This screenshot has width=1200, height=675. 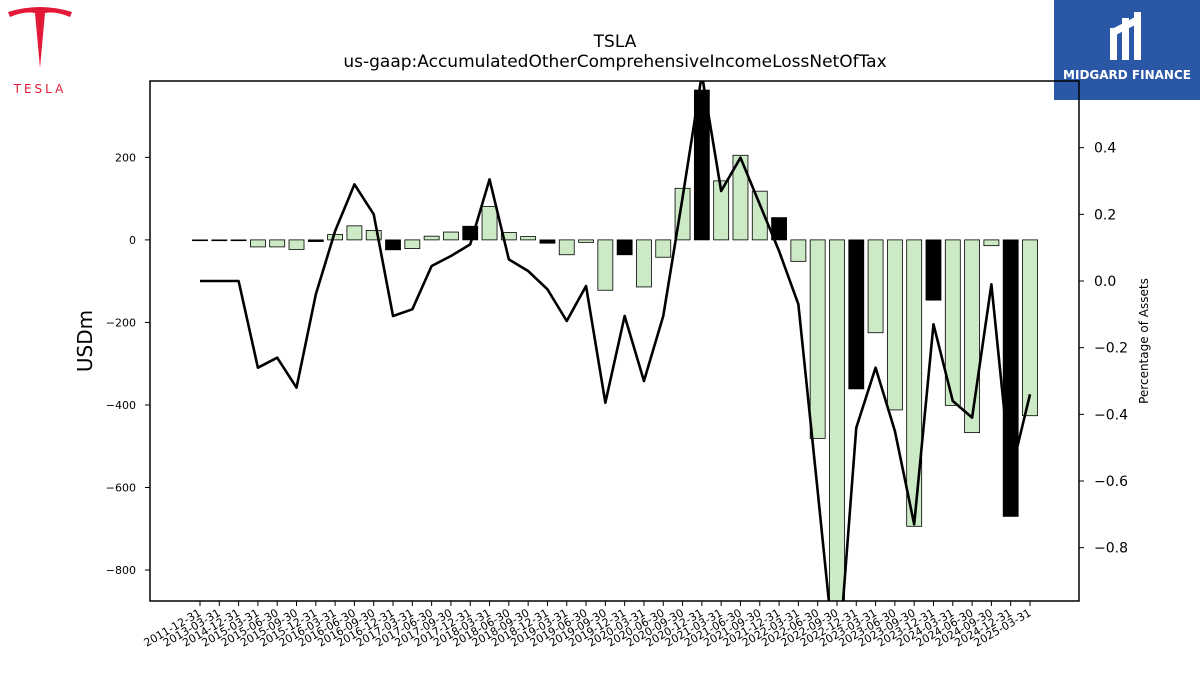 What do you see at coordinates (40, 37) in the screenshot?
I see `tesla-t-icon` at bounding box center [40, 37].